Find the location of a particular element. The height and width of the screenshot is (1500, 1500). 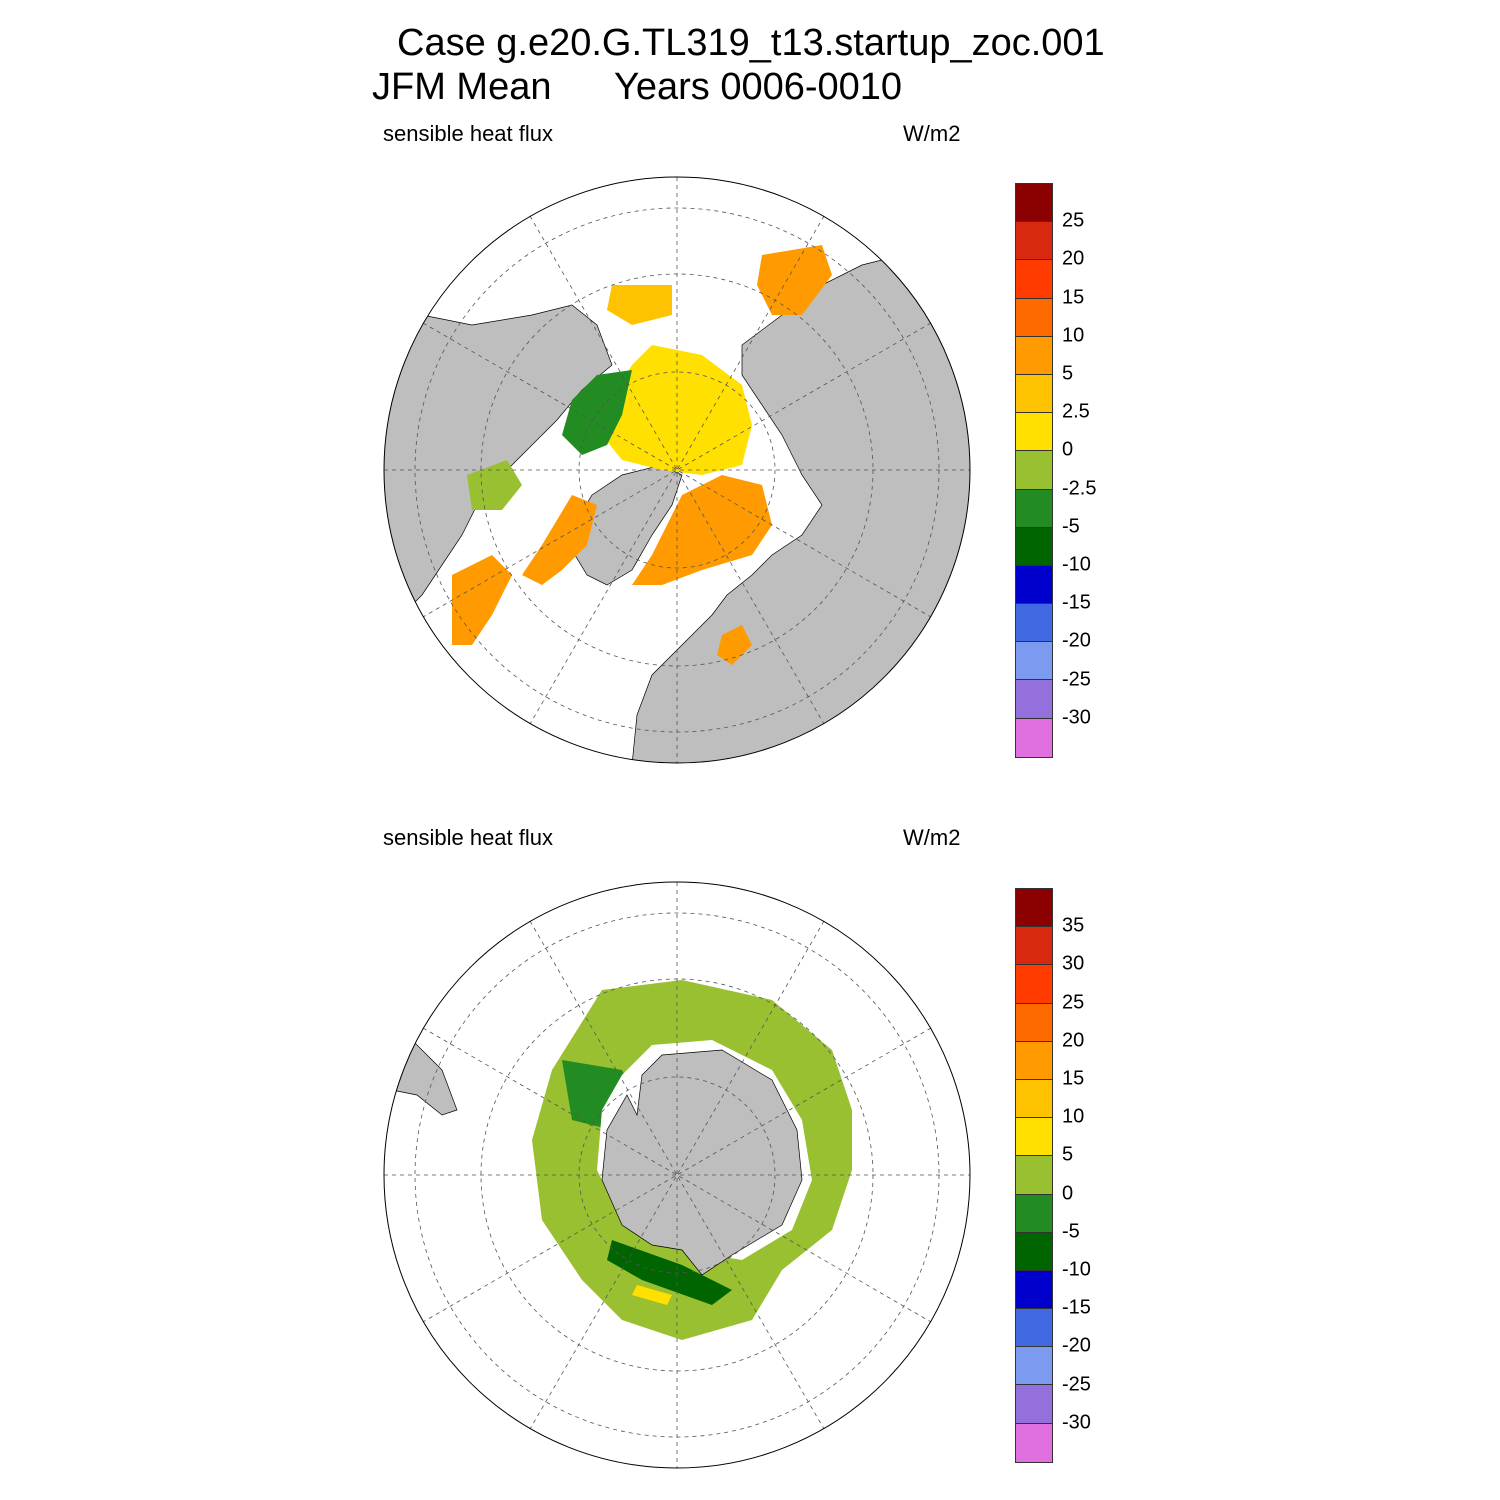

bottom-variable-label: sensible heat flux is located at coordinates (468, 837).